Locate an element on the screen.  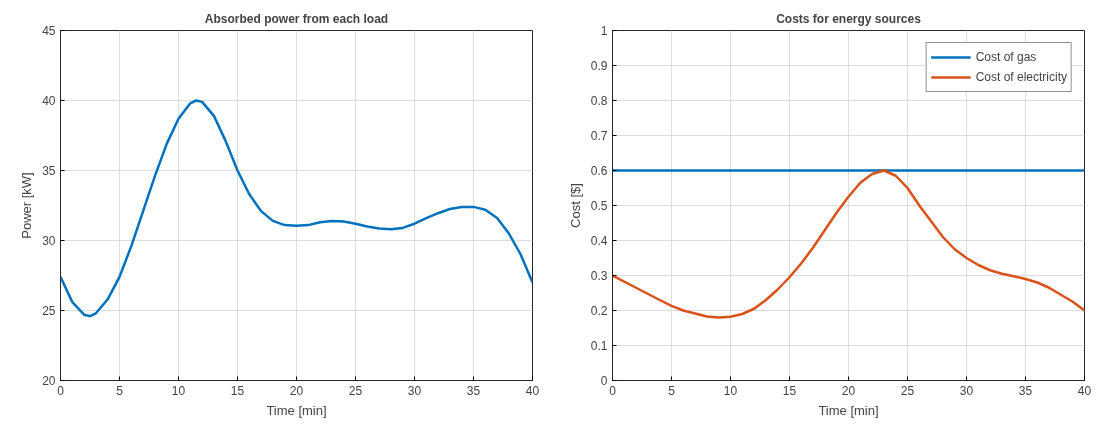
y-tick-label: 0.5 is located at coordinates (599, 206).